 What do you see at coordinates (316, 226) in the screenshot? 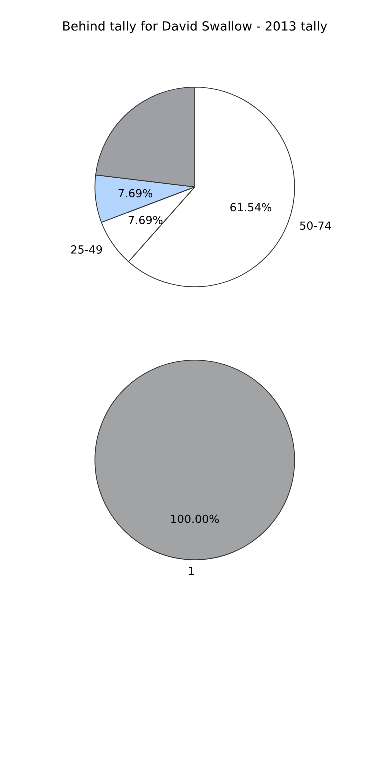
I see `slice-label: 50-74` at bounding box center [316, 226].